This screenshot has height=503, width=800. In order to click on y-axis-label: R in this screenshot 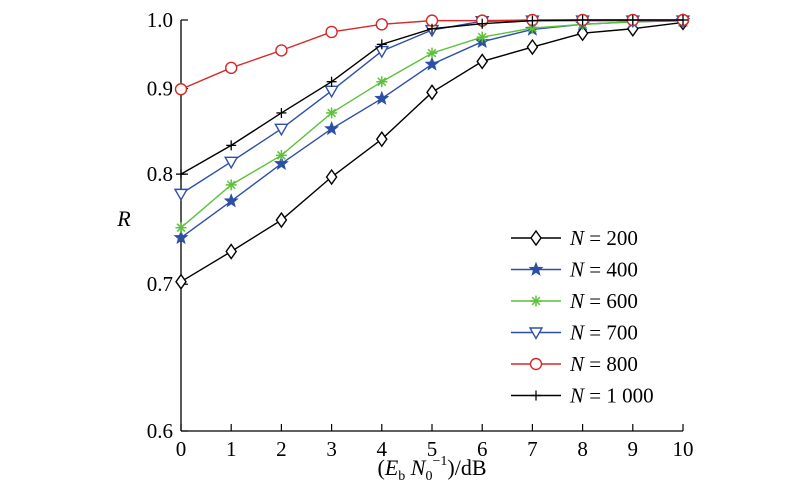, I will do `click(123, 218)`.